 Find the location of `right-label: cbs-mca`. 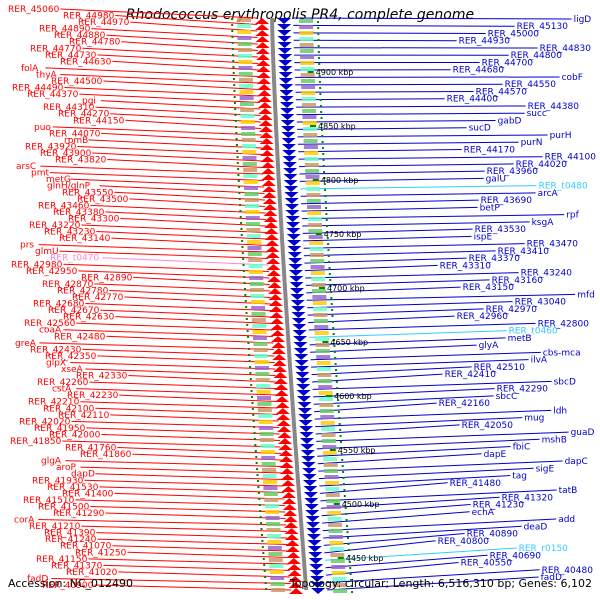

right-label: cbs-mca is located at coordinates (562, 353).